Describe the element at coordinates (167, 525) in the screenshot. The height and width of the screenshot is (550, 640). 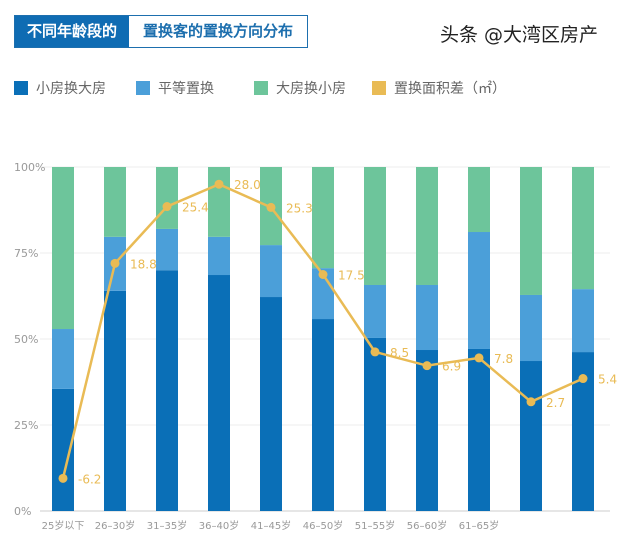
I see `x-tick-label: 31–35岁` at that location.